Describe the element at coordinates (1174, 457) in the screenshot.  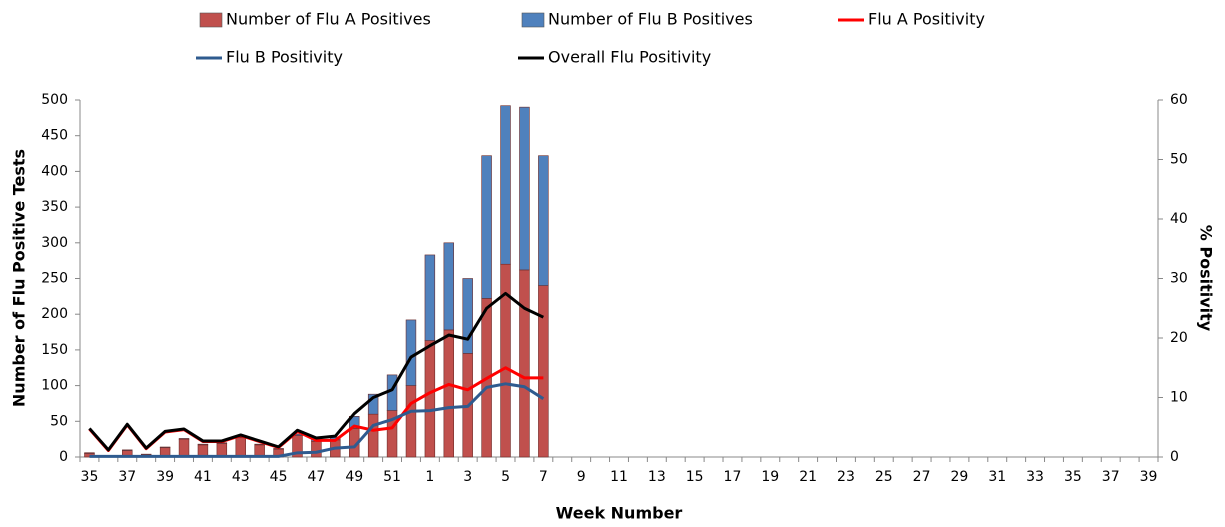
I see `y2-tick-label: 0` at that location.